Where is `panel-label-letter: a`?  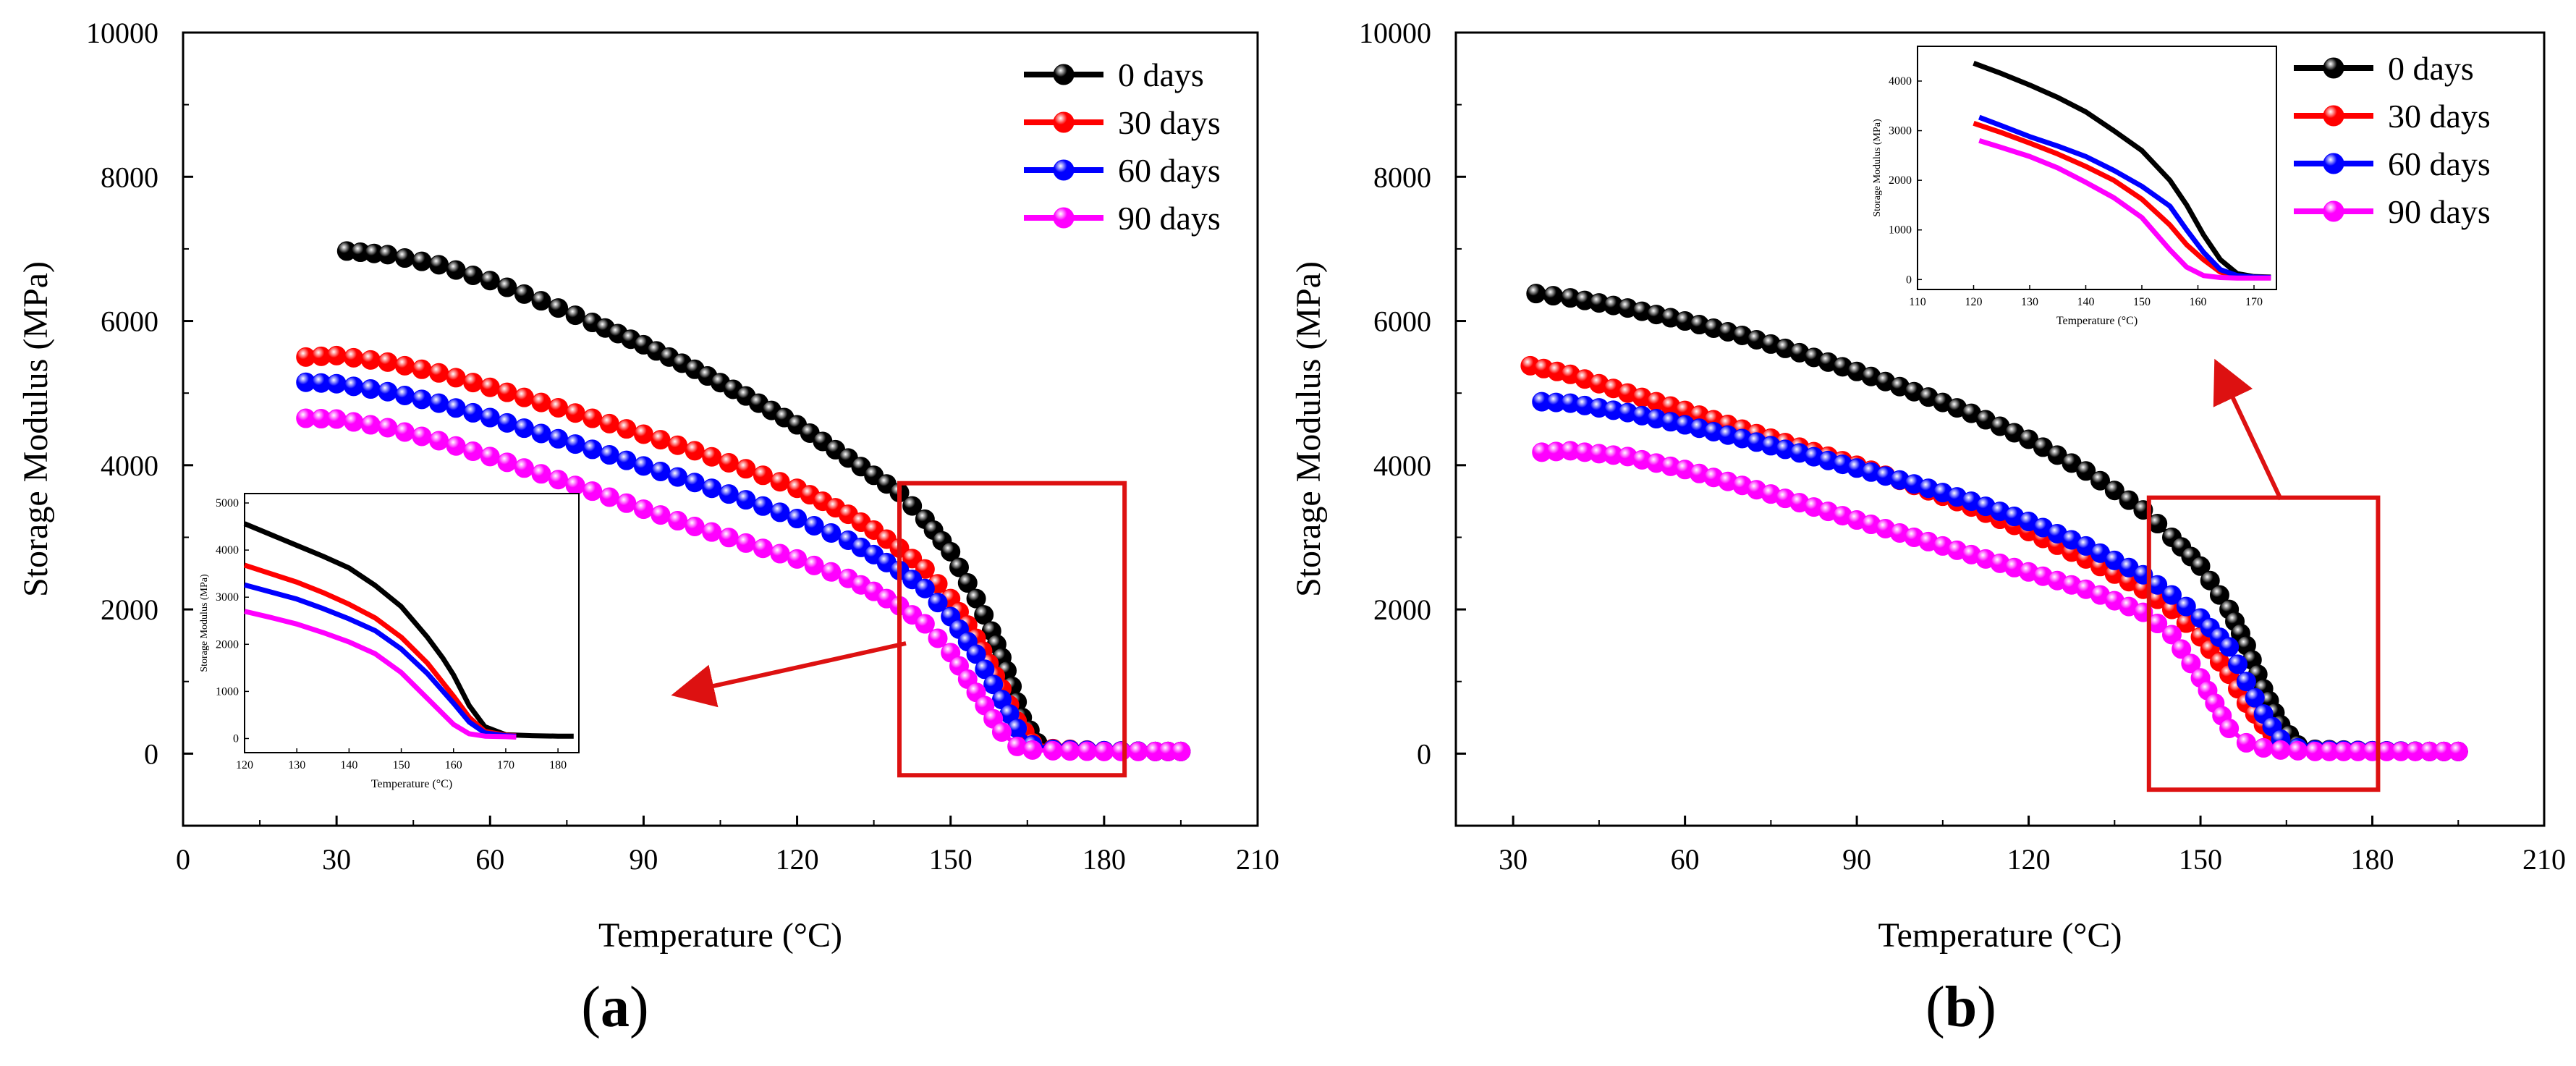
panel-label-letter: a is located at coordinates (615, 1007).